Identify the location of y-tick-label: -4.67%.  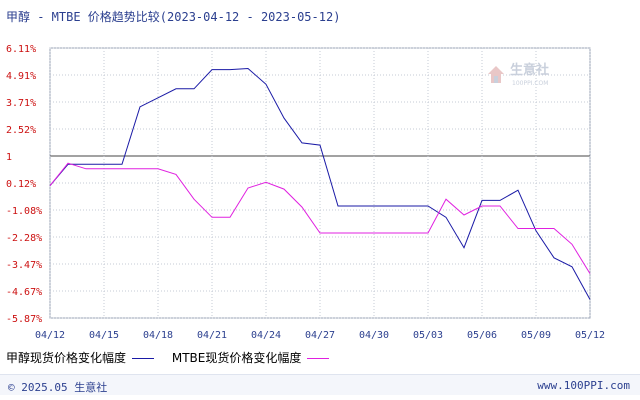
(24, 292).